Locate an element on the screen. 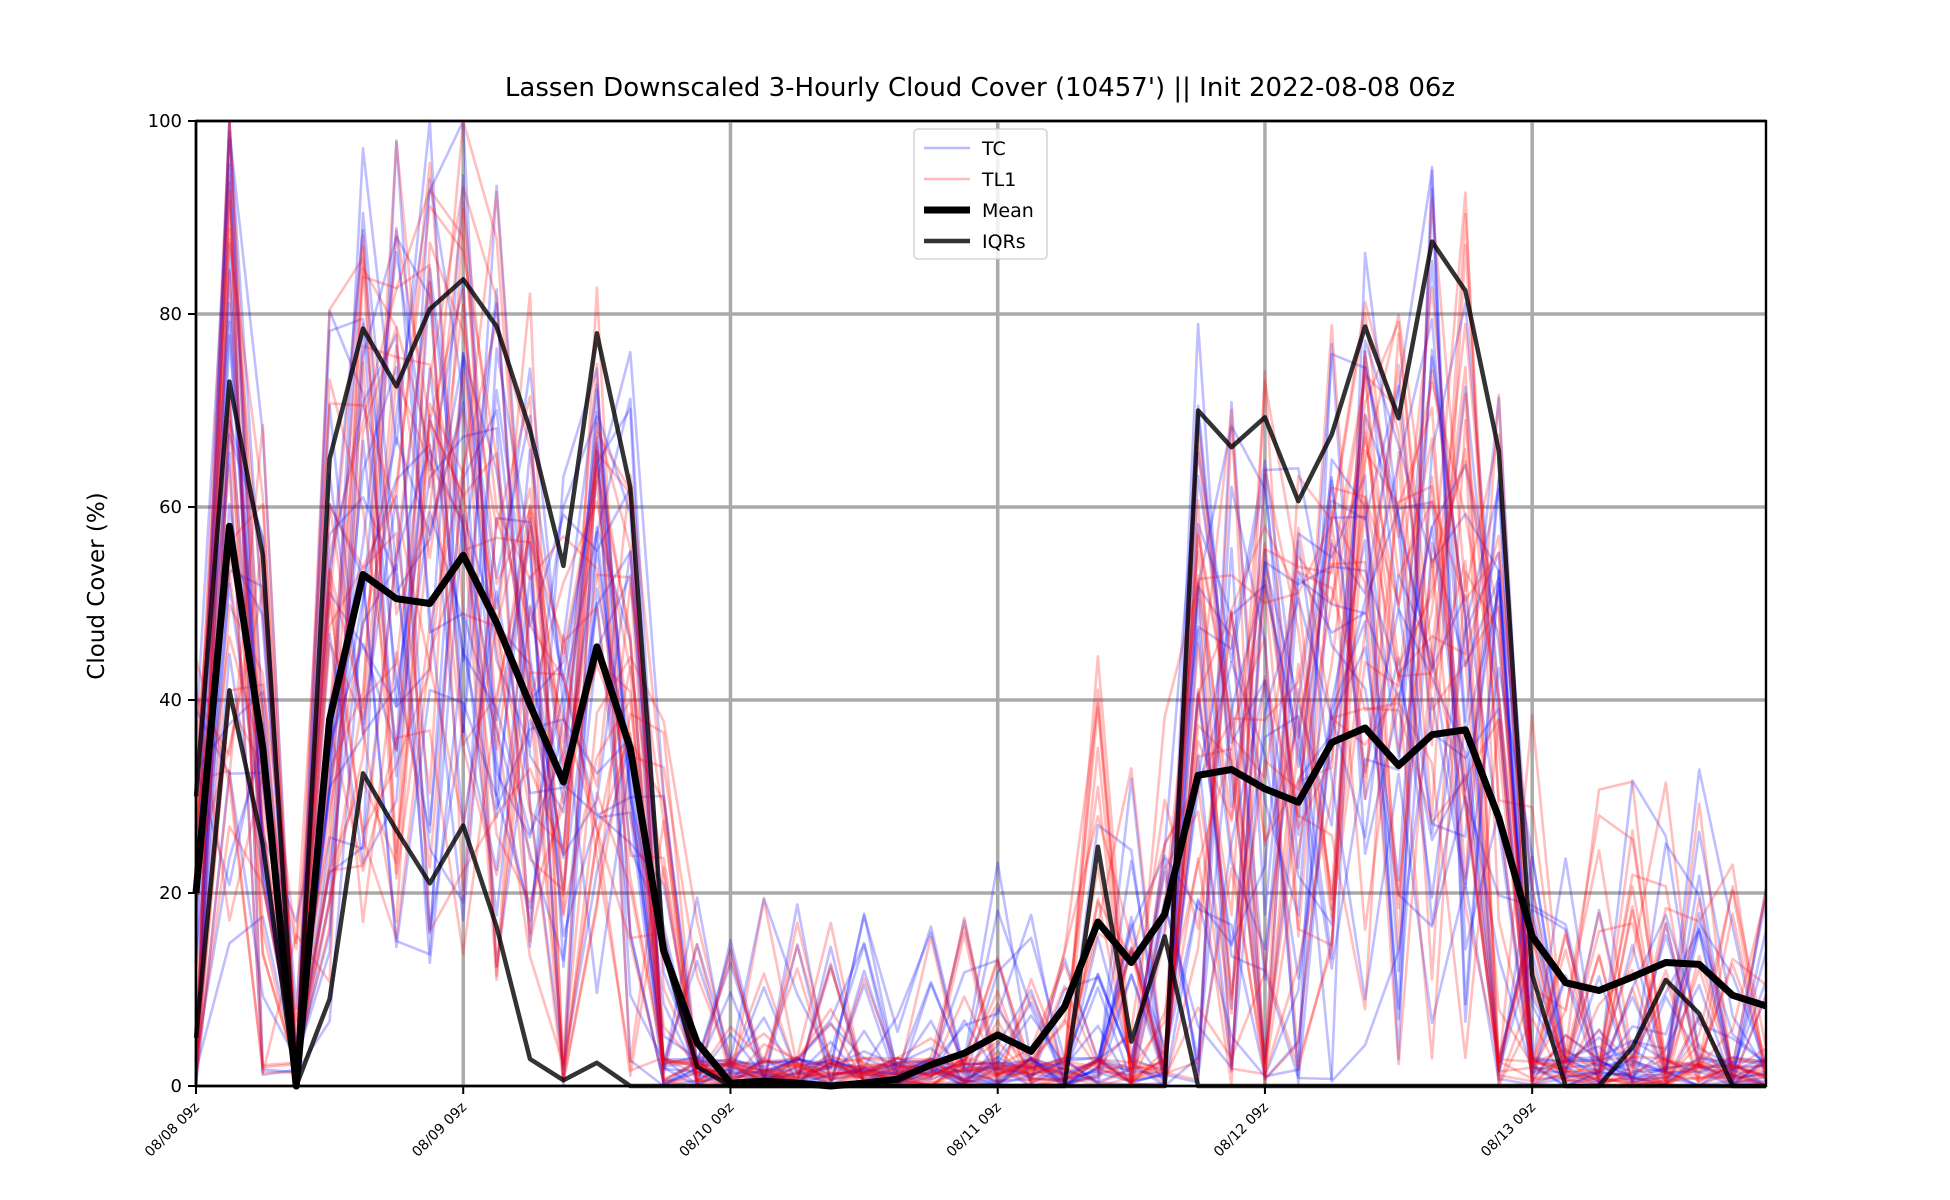  y-tick-label: 80 is located at coordinates (170, 314).